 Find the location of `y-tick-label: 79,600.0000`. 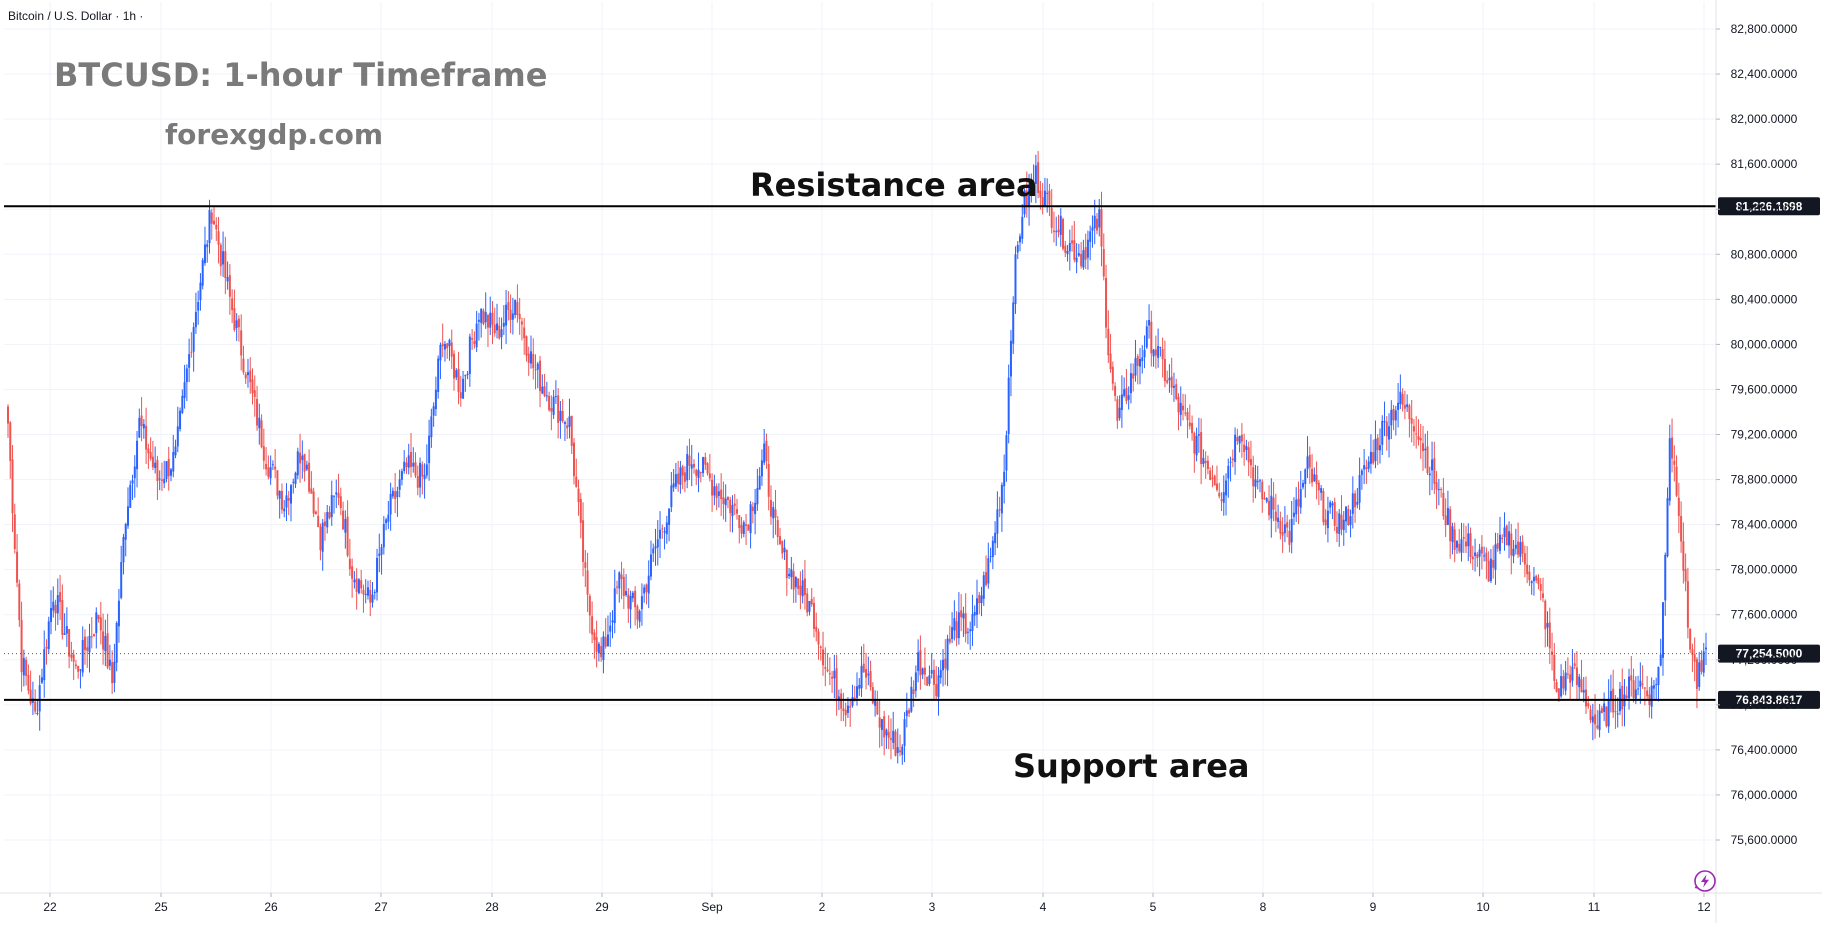

y-tick-label: 79,600.0000 is located at coordinates (1764, 389).